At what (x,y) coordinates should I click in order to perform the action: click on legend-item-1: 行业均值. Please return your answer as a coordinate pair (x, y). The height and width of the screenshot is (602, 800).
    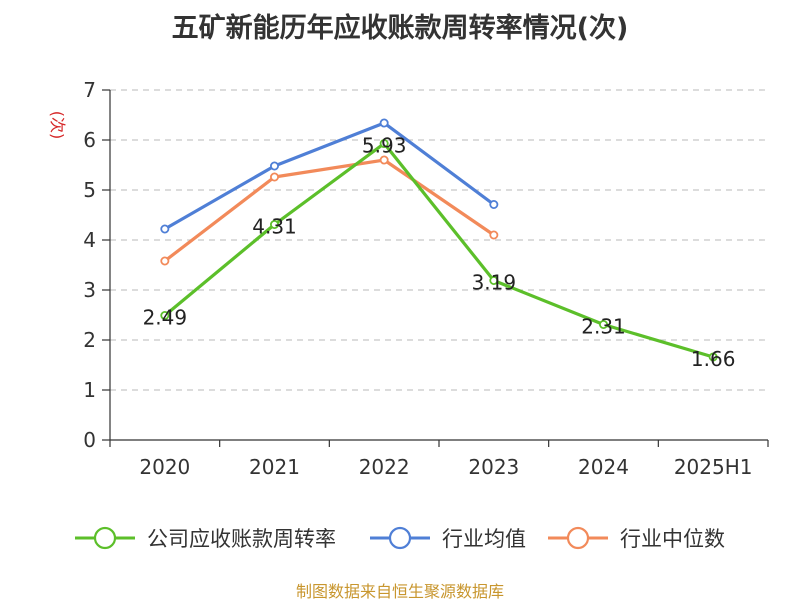
    Looking at the image, I should click on (448, 538).